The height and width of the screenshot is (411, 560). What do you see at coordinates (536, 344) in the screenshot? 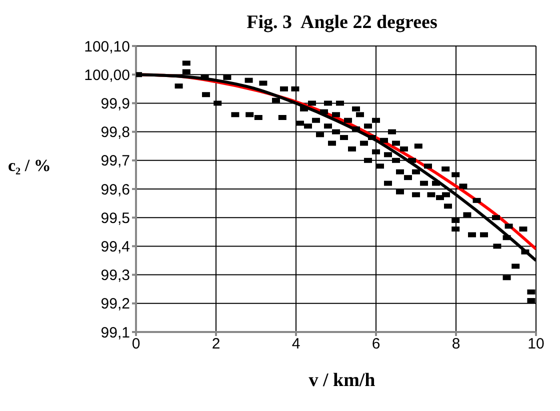
I see `x-tick-label: 10` at bounding box center [536, 344].